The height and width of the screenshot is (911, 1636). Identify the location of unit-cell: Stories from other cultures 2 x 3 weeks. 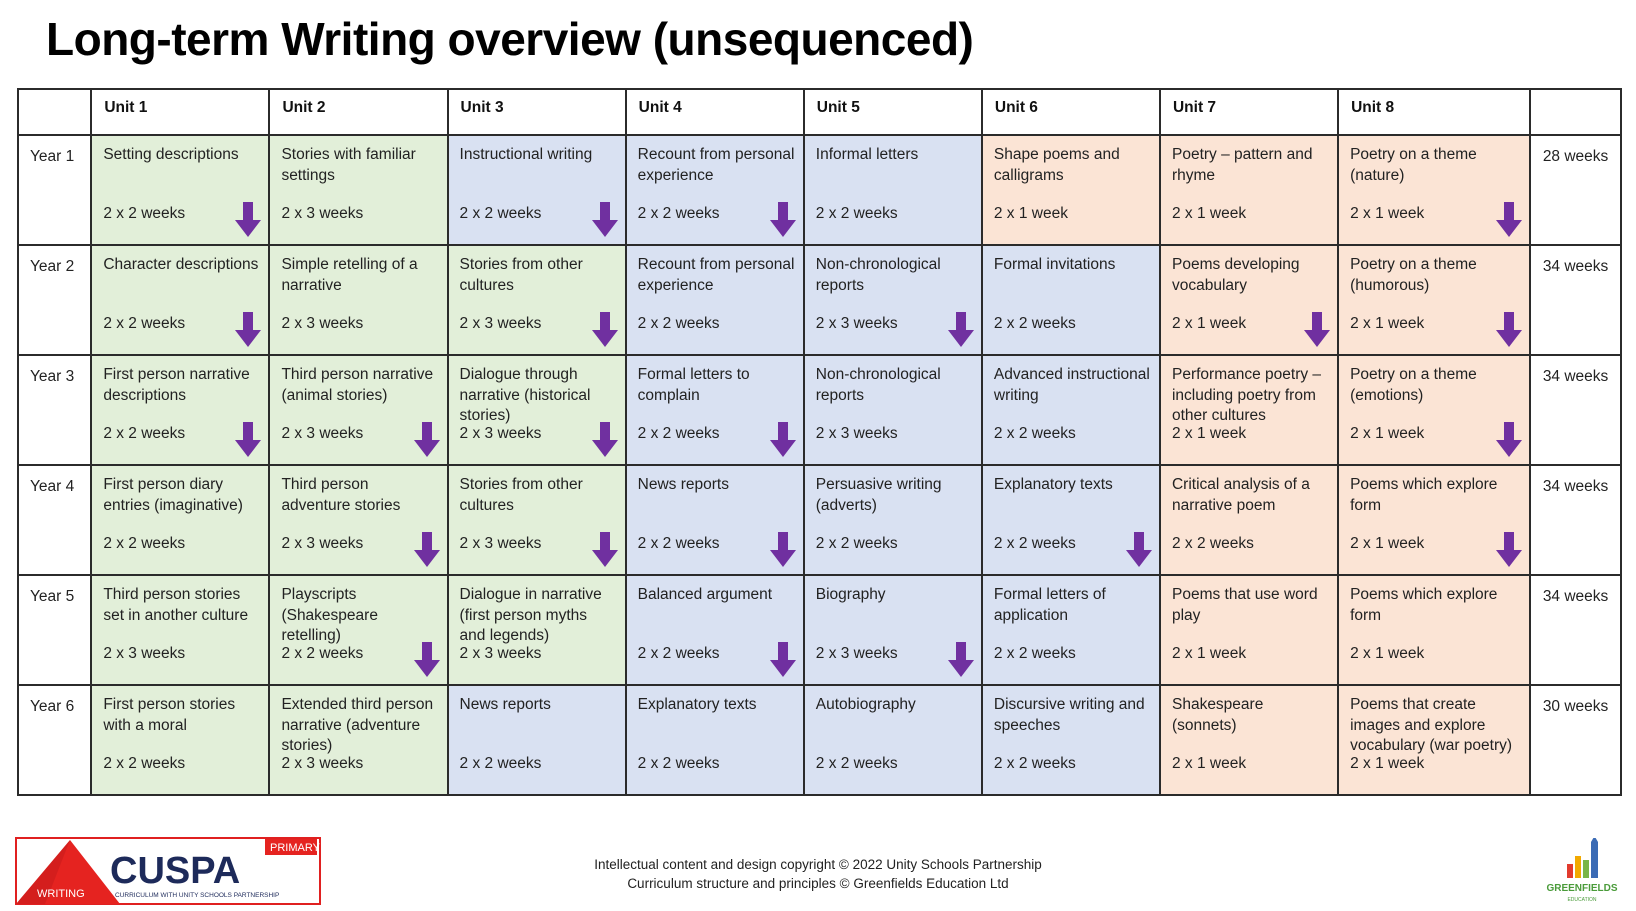
(536, 520).